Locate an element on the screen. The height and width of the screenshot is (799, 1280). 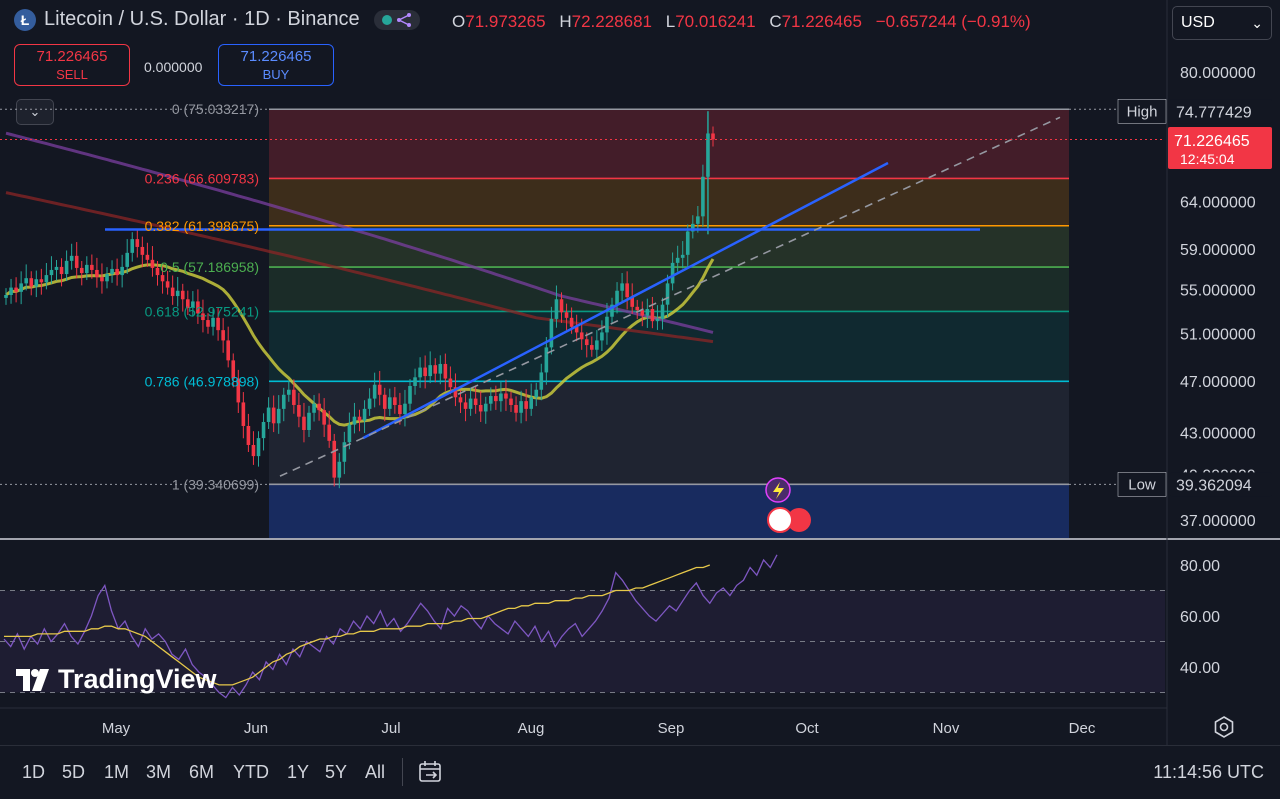
range-5d-button: 5D is located at coordinates (74, 772).